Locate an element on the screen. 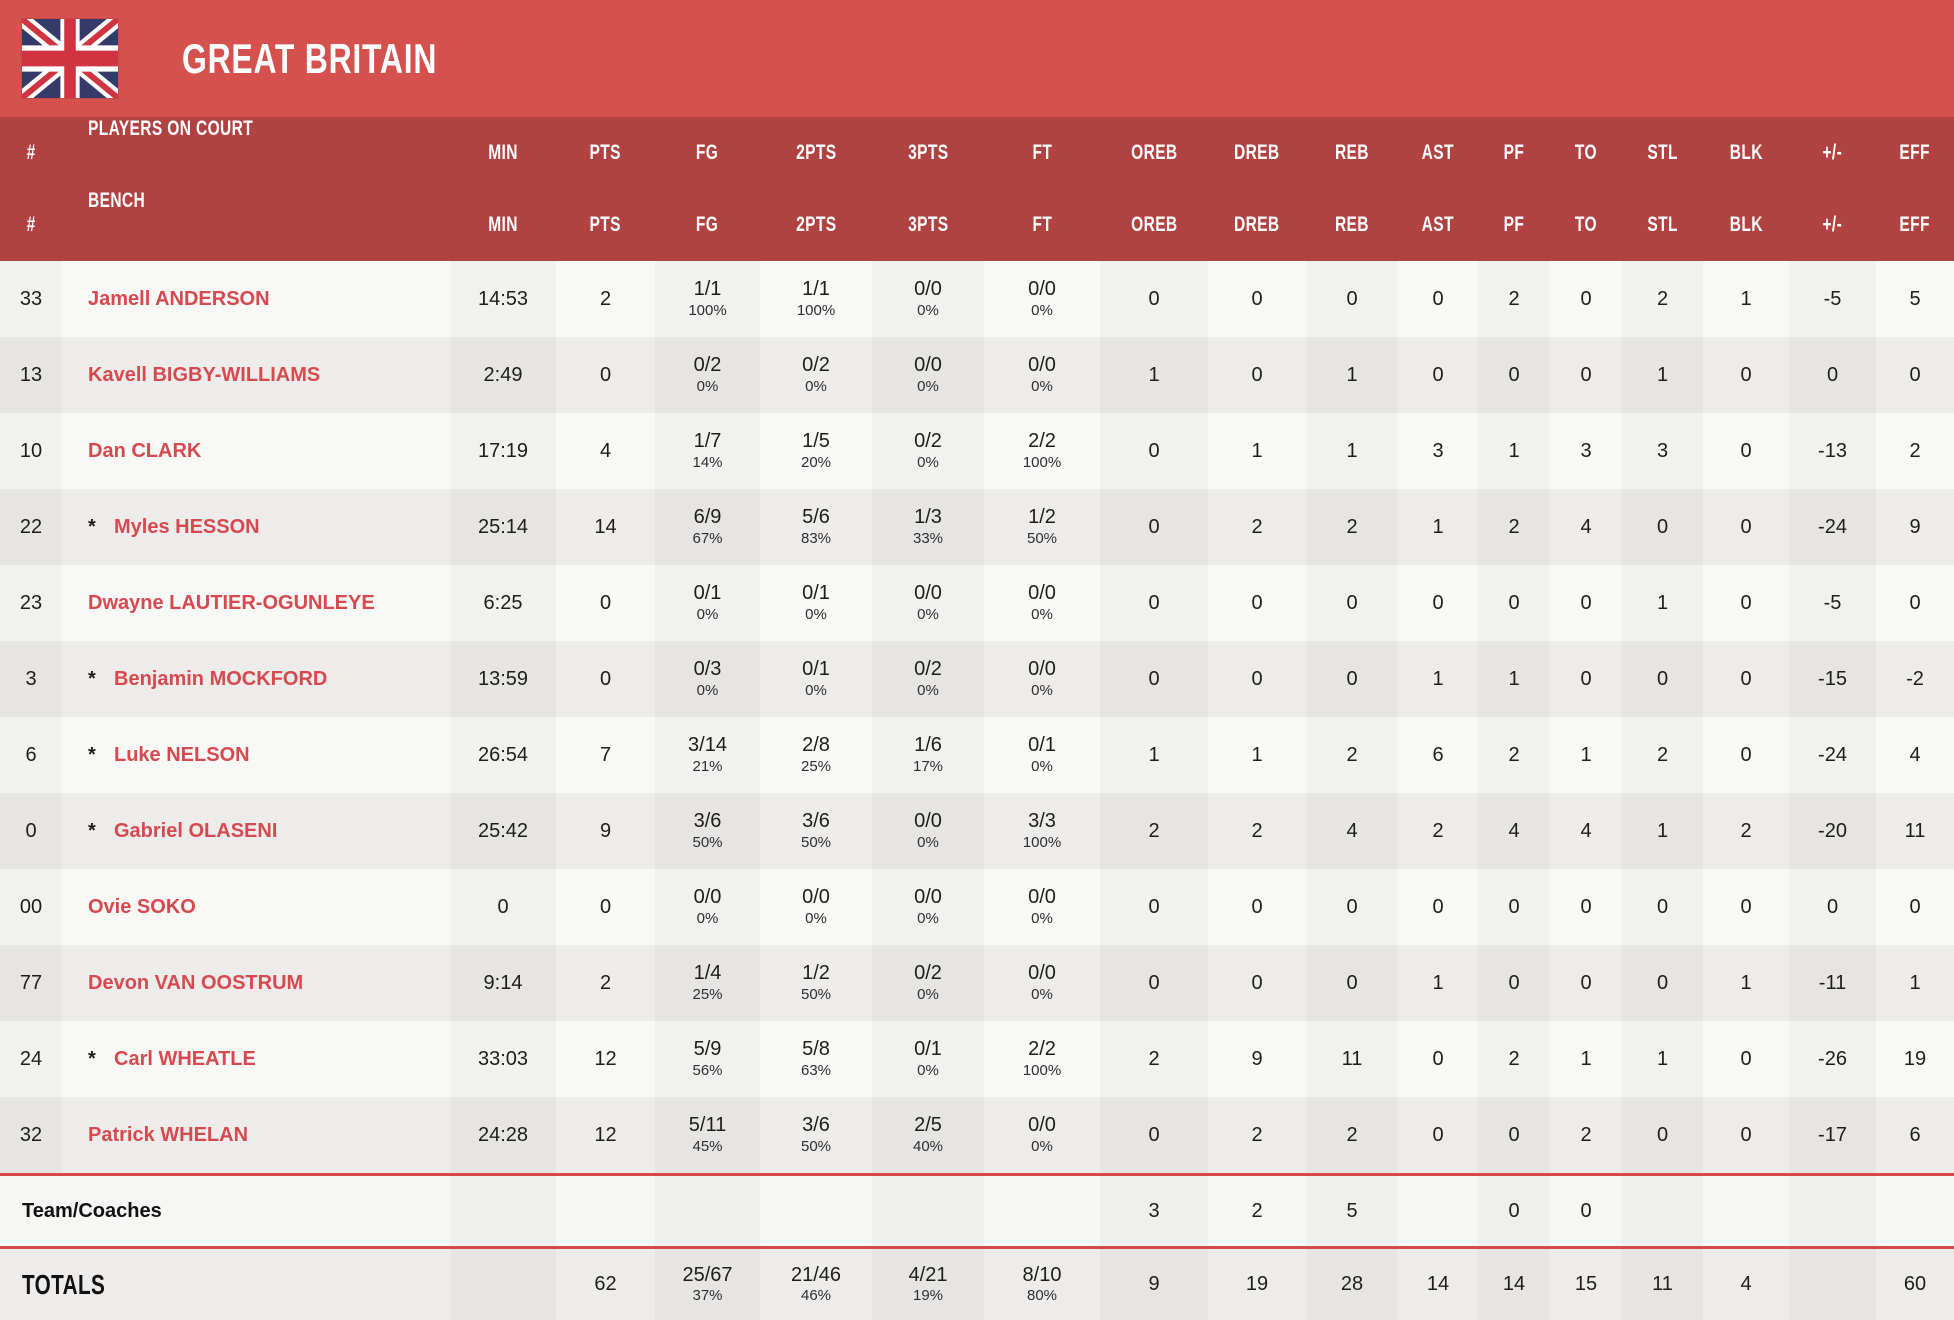  stat-fg: 3/14 21% is located at coordinates (707, 755).